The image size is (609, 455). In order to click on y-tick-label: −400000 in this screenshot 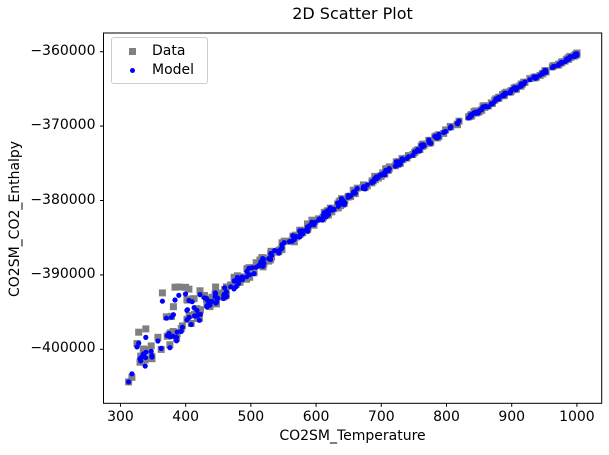, I will do `click(63, 348)`.